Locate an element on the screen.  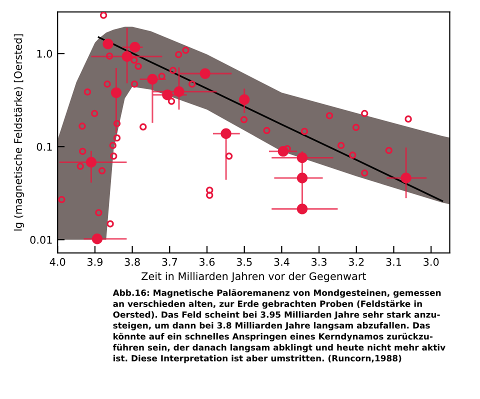
y-tick-label: 0.01 is located at coordinates (41, 240).